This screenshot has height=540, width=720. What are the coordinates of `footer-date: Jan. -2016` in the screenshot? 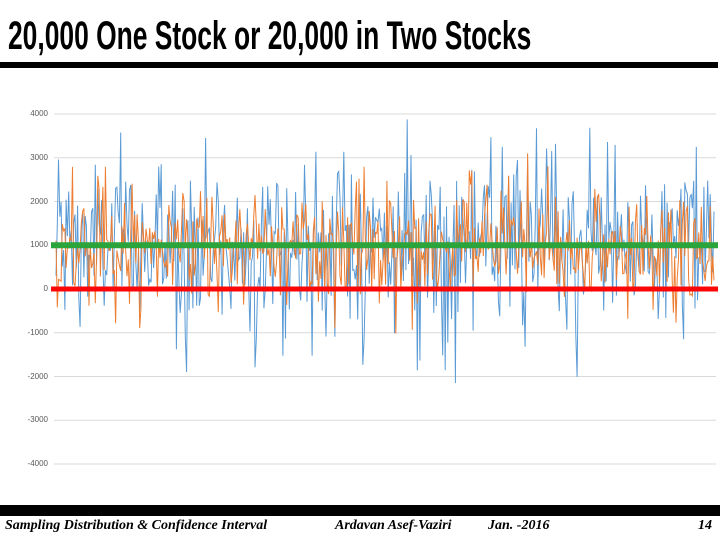 It's located at (519, 525).